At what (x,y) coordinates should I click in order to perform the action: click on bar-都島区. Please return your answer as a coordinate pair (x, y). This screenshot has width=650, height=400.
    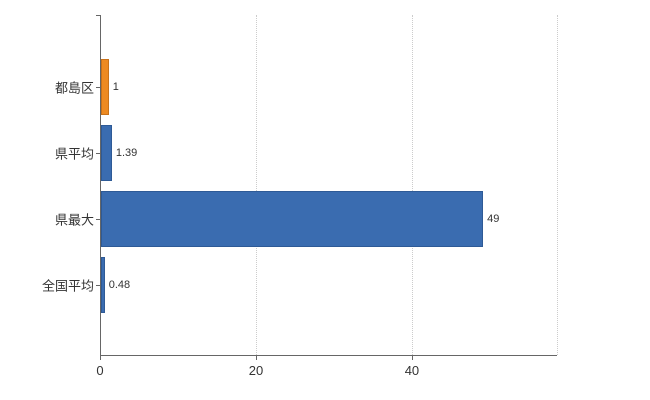
    Looking at the image, I should click on (105, 87).